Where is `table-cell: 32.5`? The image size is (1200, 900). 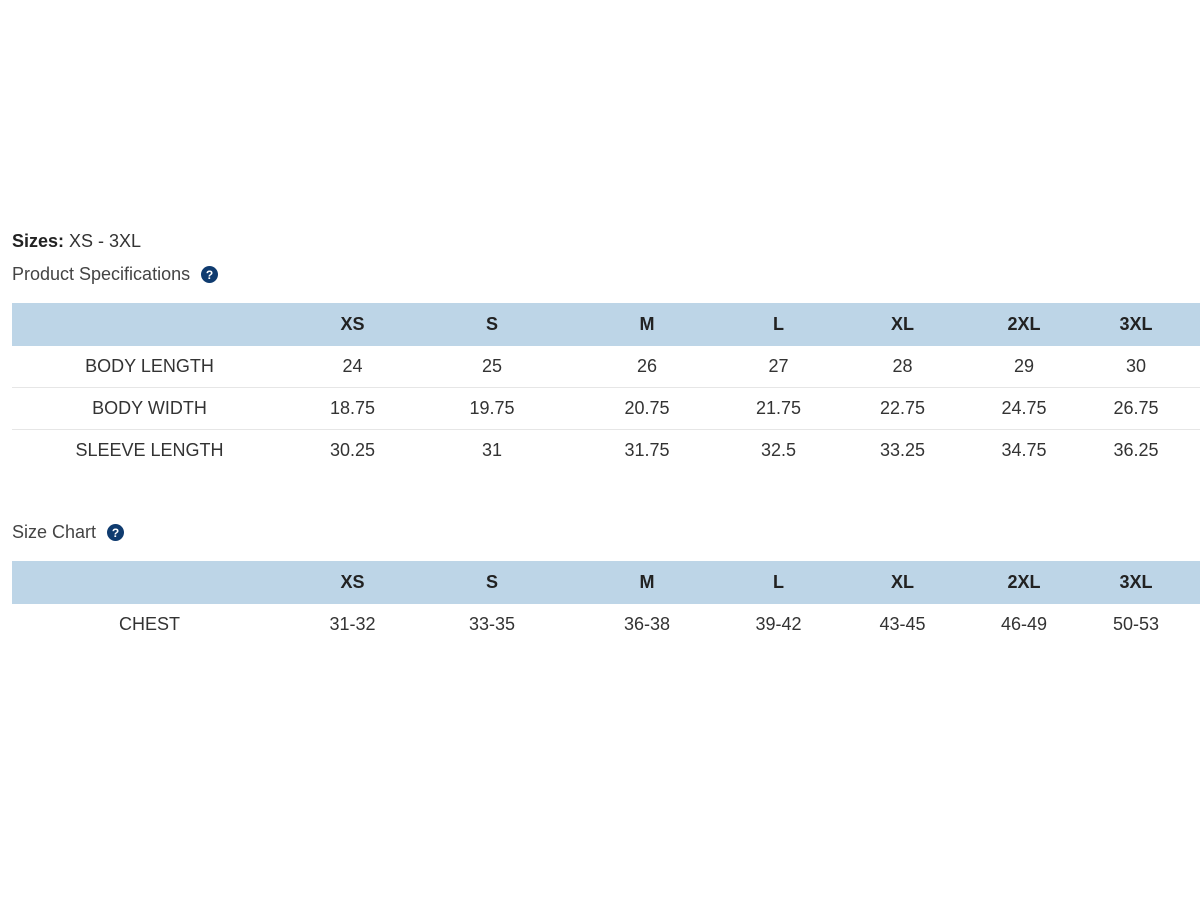
table-cell: 32.5 is located at coordinates (778, 450).